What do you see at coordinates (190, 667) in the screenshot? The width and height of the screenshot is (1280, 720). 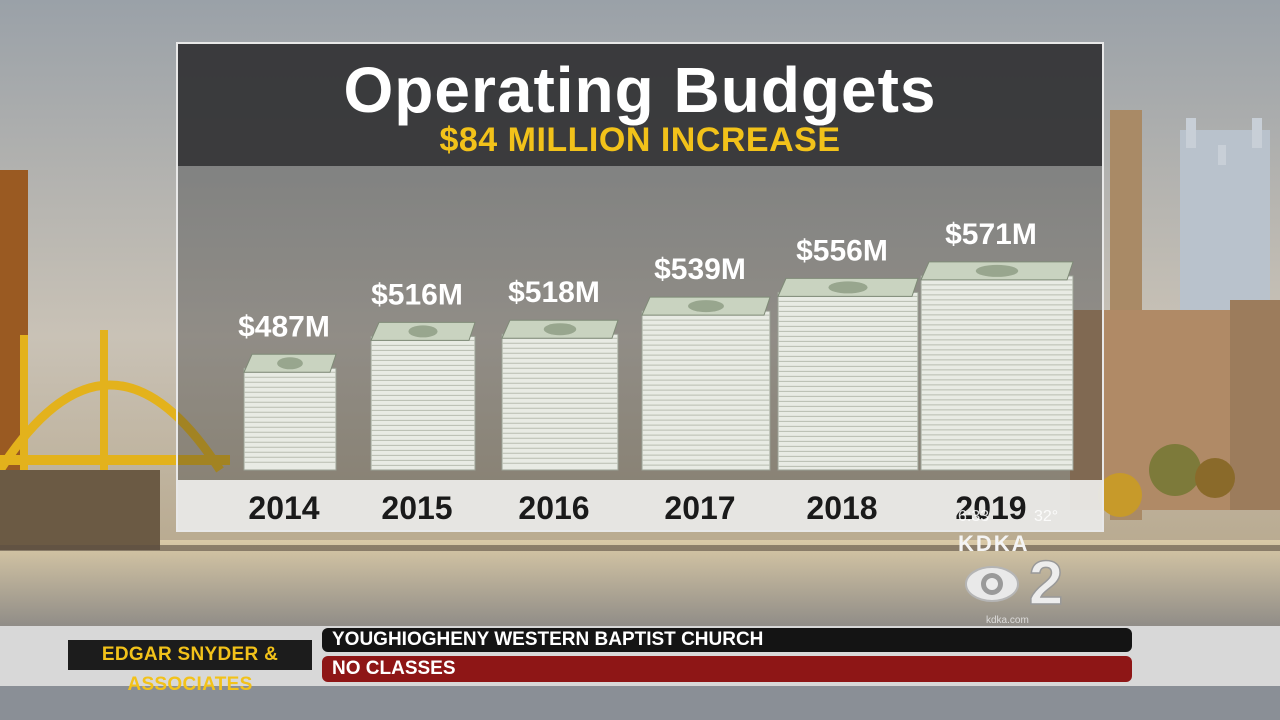 I see `sponsor-label: EDGAR SNYDER & ASSOCIATES` at bounding box center [190, 667].